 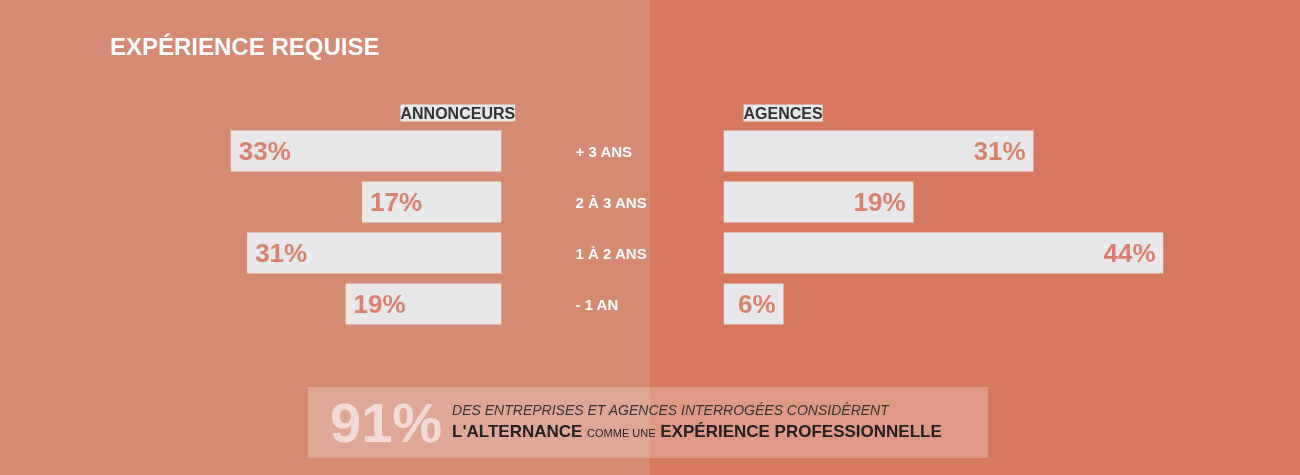 What do you see at coordinates (611, 253) in the screenshot?
I see `y-tick-label: 1 À 2 ANS` at bounding box center [611, 253].